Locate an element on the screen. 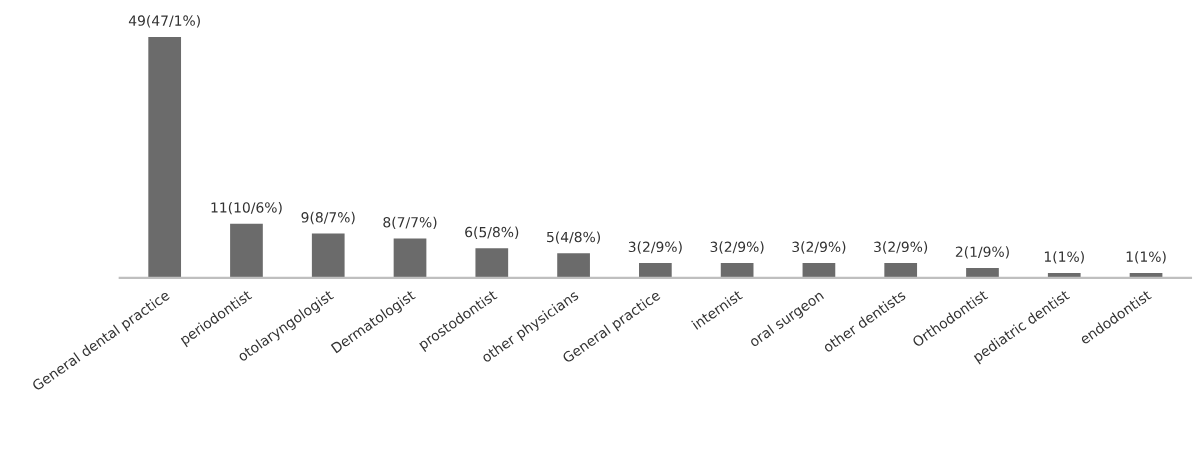  data-label: 2(1/9%) is located at coordinates (982, 252).